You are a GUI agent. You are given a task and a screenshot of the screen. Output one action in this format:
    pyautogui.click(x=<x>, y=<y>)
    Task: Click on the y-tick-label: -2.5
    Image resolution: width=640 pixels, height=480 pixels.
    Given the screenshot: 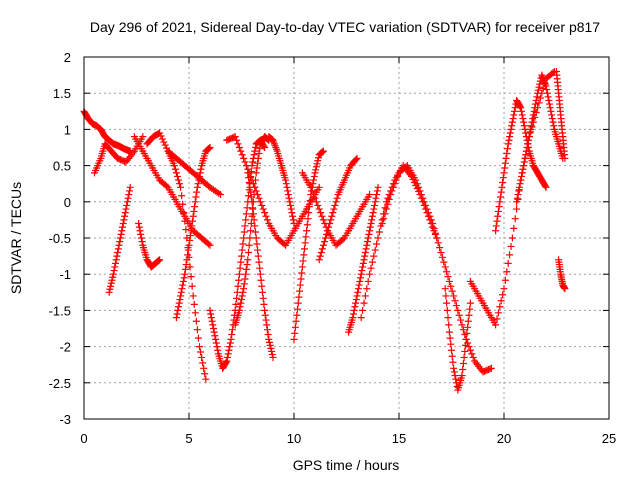 What is the action you would take?
    pyautogui.click(x=60, y=383)
    